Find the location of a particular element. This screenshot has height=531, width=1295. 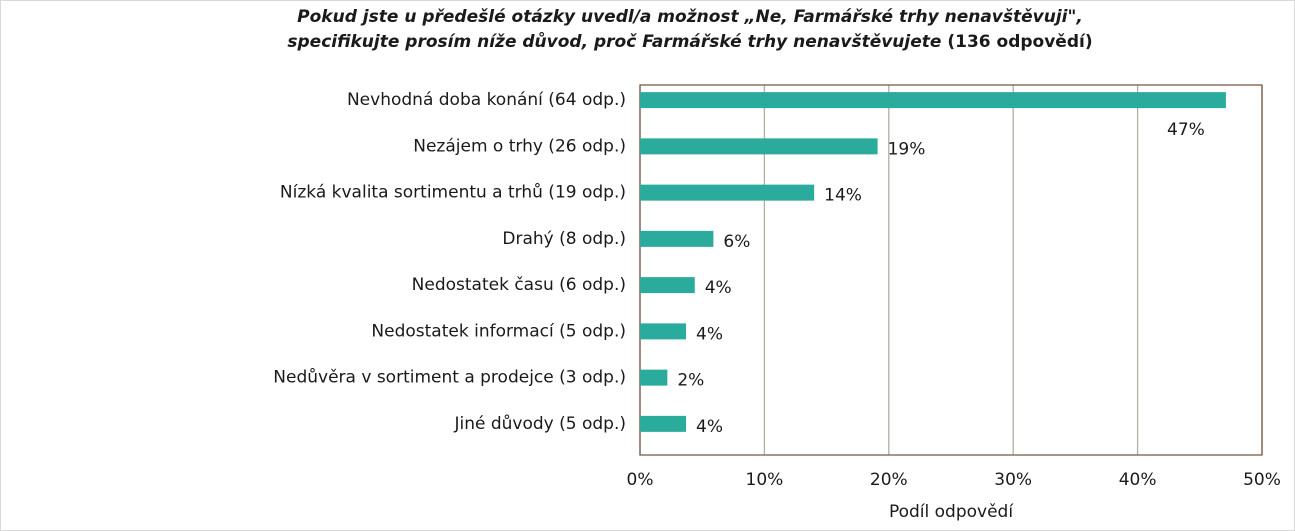

value-label: 2% is located at coordinates (690, 381).